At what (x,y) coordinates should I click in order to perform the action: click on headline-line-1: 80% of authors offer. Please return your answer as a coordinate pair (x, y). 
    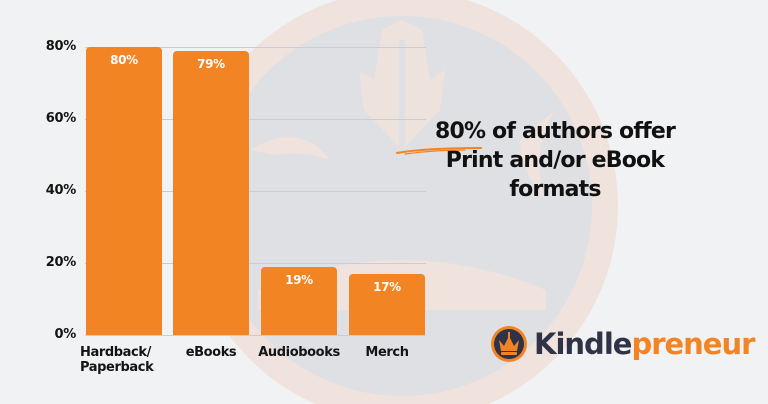
    Looking at the image, I should click on (555, 131).